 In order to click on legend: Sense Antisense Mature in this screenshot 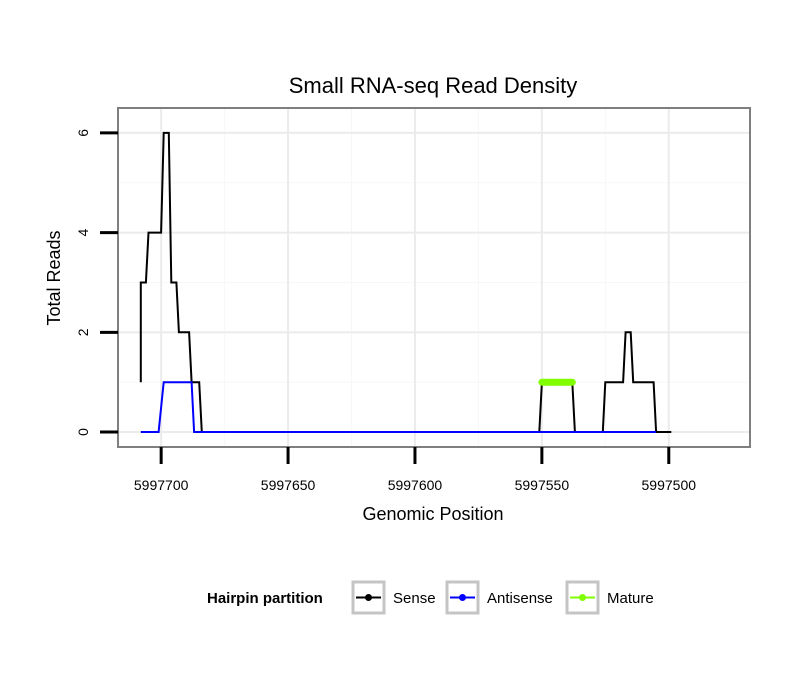, I will do `click(502, 597)`.